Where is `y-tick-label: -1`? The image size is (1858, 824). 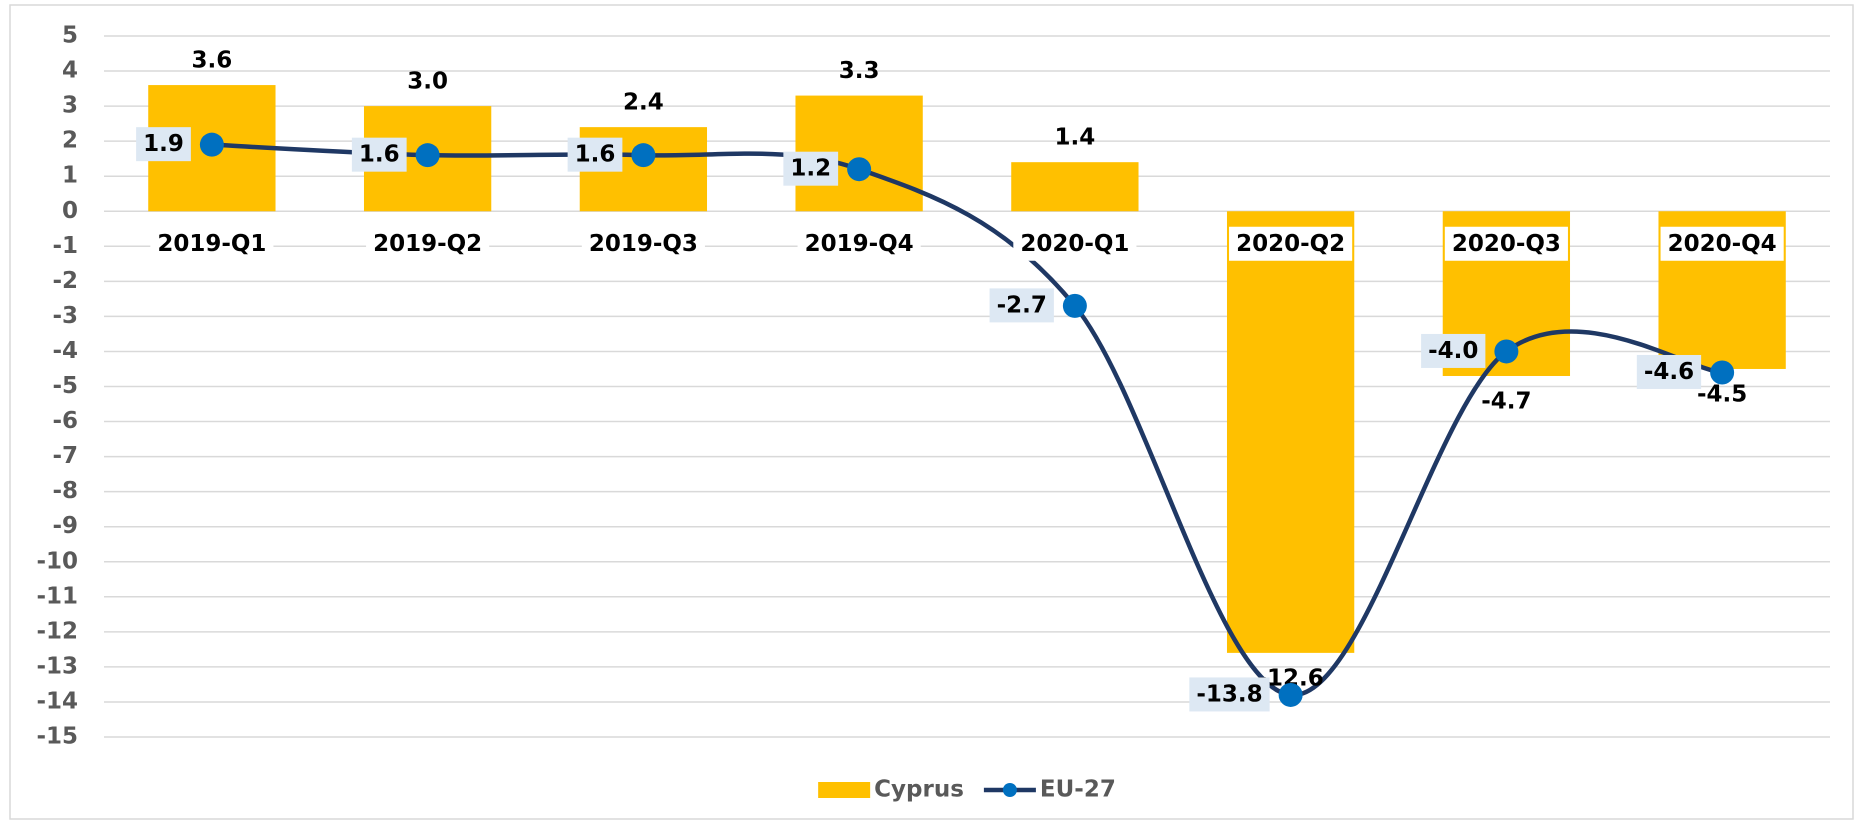
y-tick-label: -1 is located at coordinates (65, 246).